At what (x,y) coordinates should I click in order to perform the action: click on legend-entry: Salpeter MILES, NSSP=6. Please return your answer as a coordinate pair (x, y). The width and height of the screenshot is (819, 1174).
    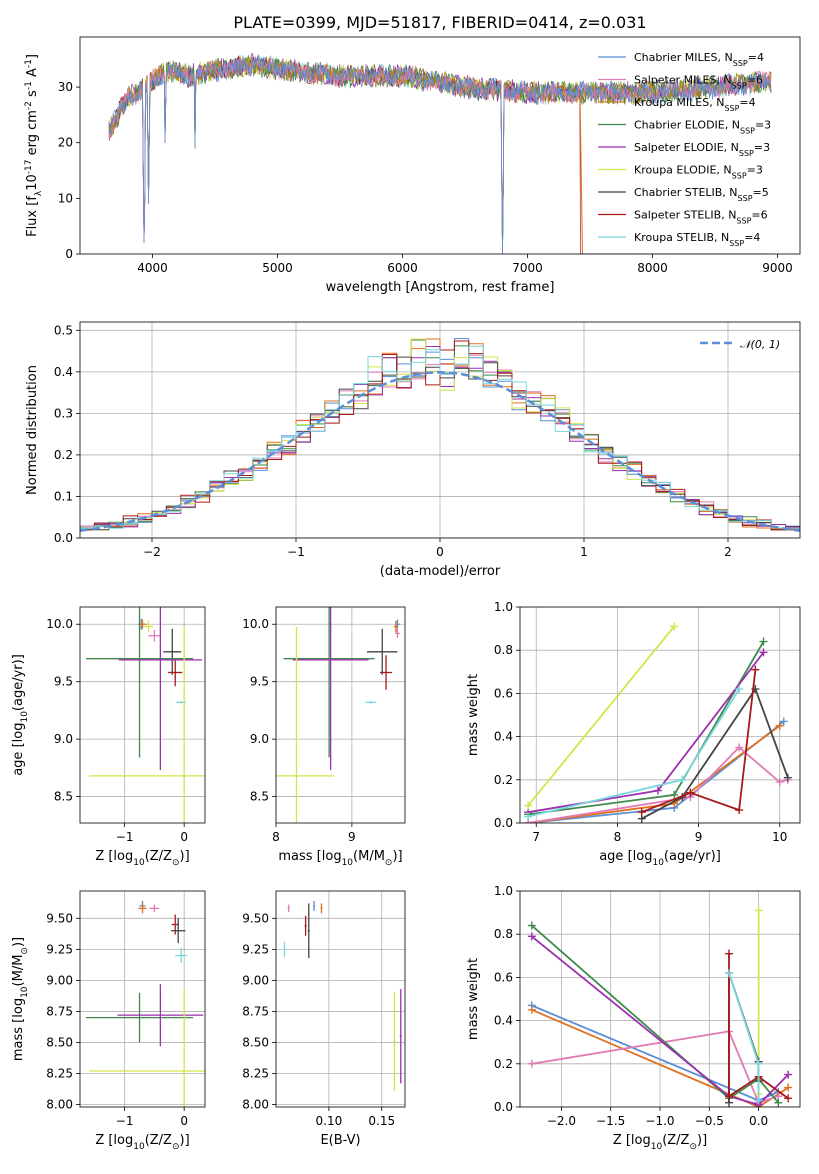
    Looking at the image, I should click on (698, 82).